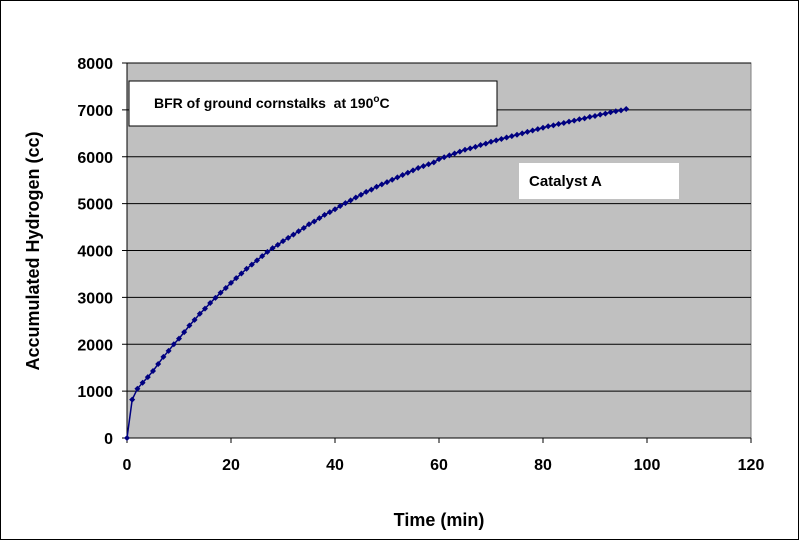 This screenshot has width=799, height=546. What do you see at coordinates (543, 465) in the screenshot?
I see `x-tick-label: 80` at bounding box center [543, 465].